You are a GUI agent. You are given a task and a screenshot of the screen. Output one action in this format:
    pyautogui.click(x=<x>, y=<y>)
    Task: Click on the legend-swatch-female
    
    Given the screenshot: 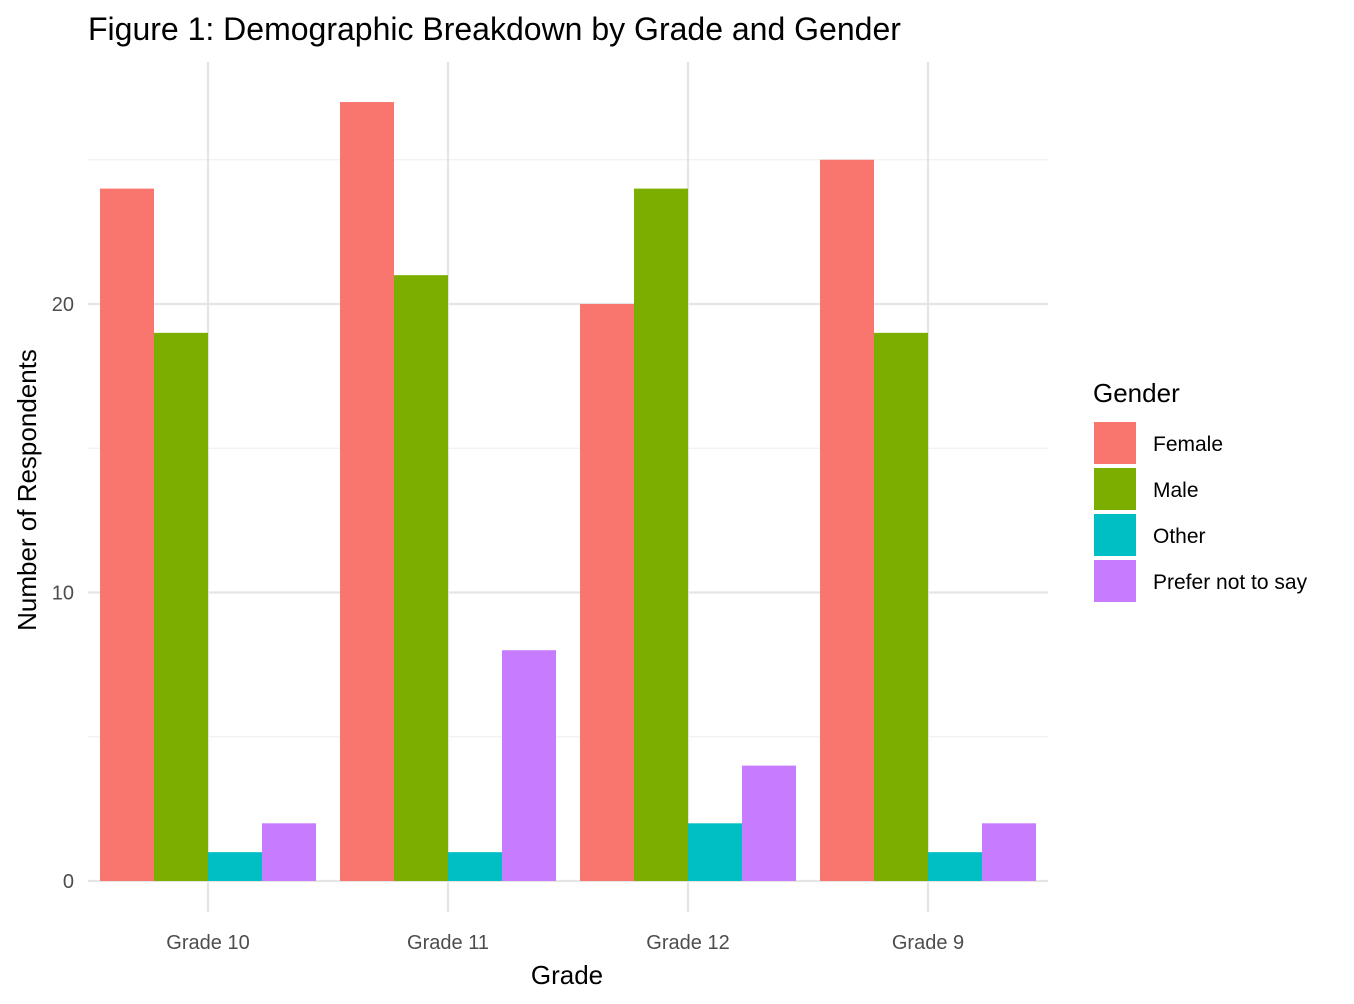 What is the action you would take?
    pyautogui.click(x=1115, y=443)
    